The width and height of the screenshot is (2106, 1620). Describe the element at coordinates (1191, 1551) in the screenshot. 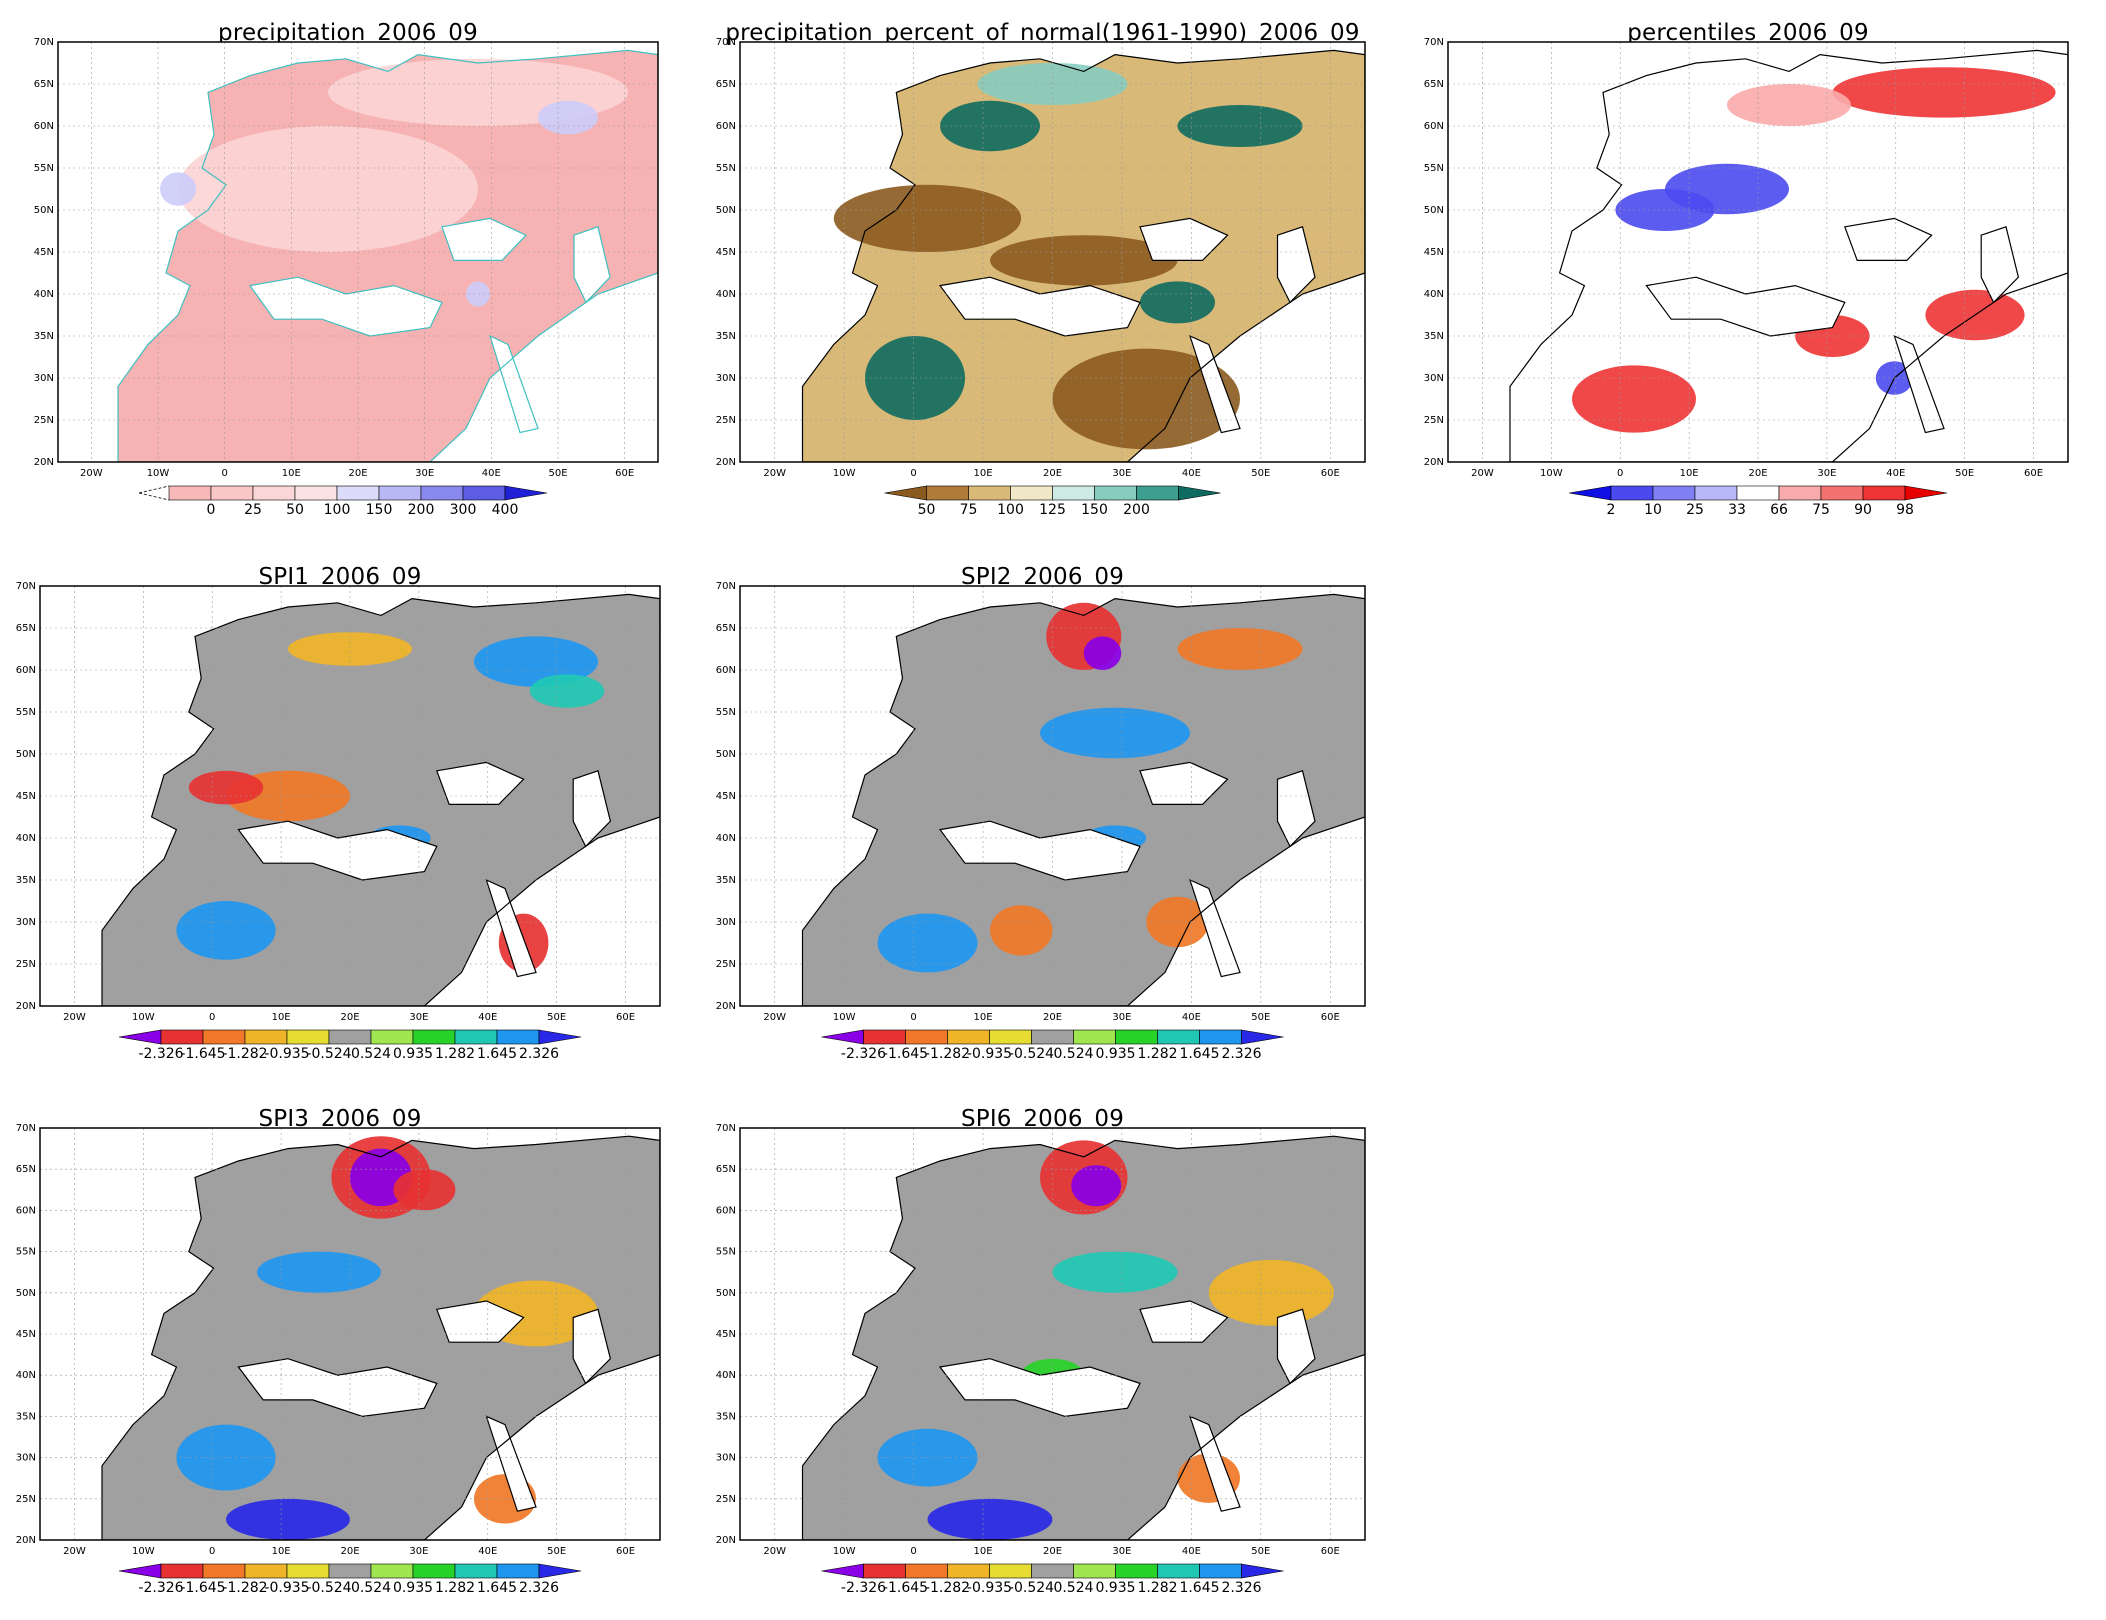

I see `lon-tick-label: 40E` at that location.